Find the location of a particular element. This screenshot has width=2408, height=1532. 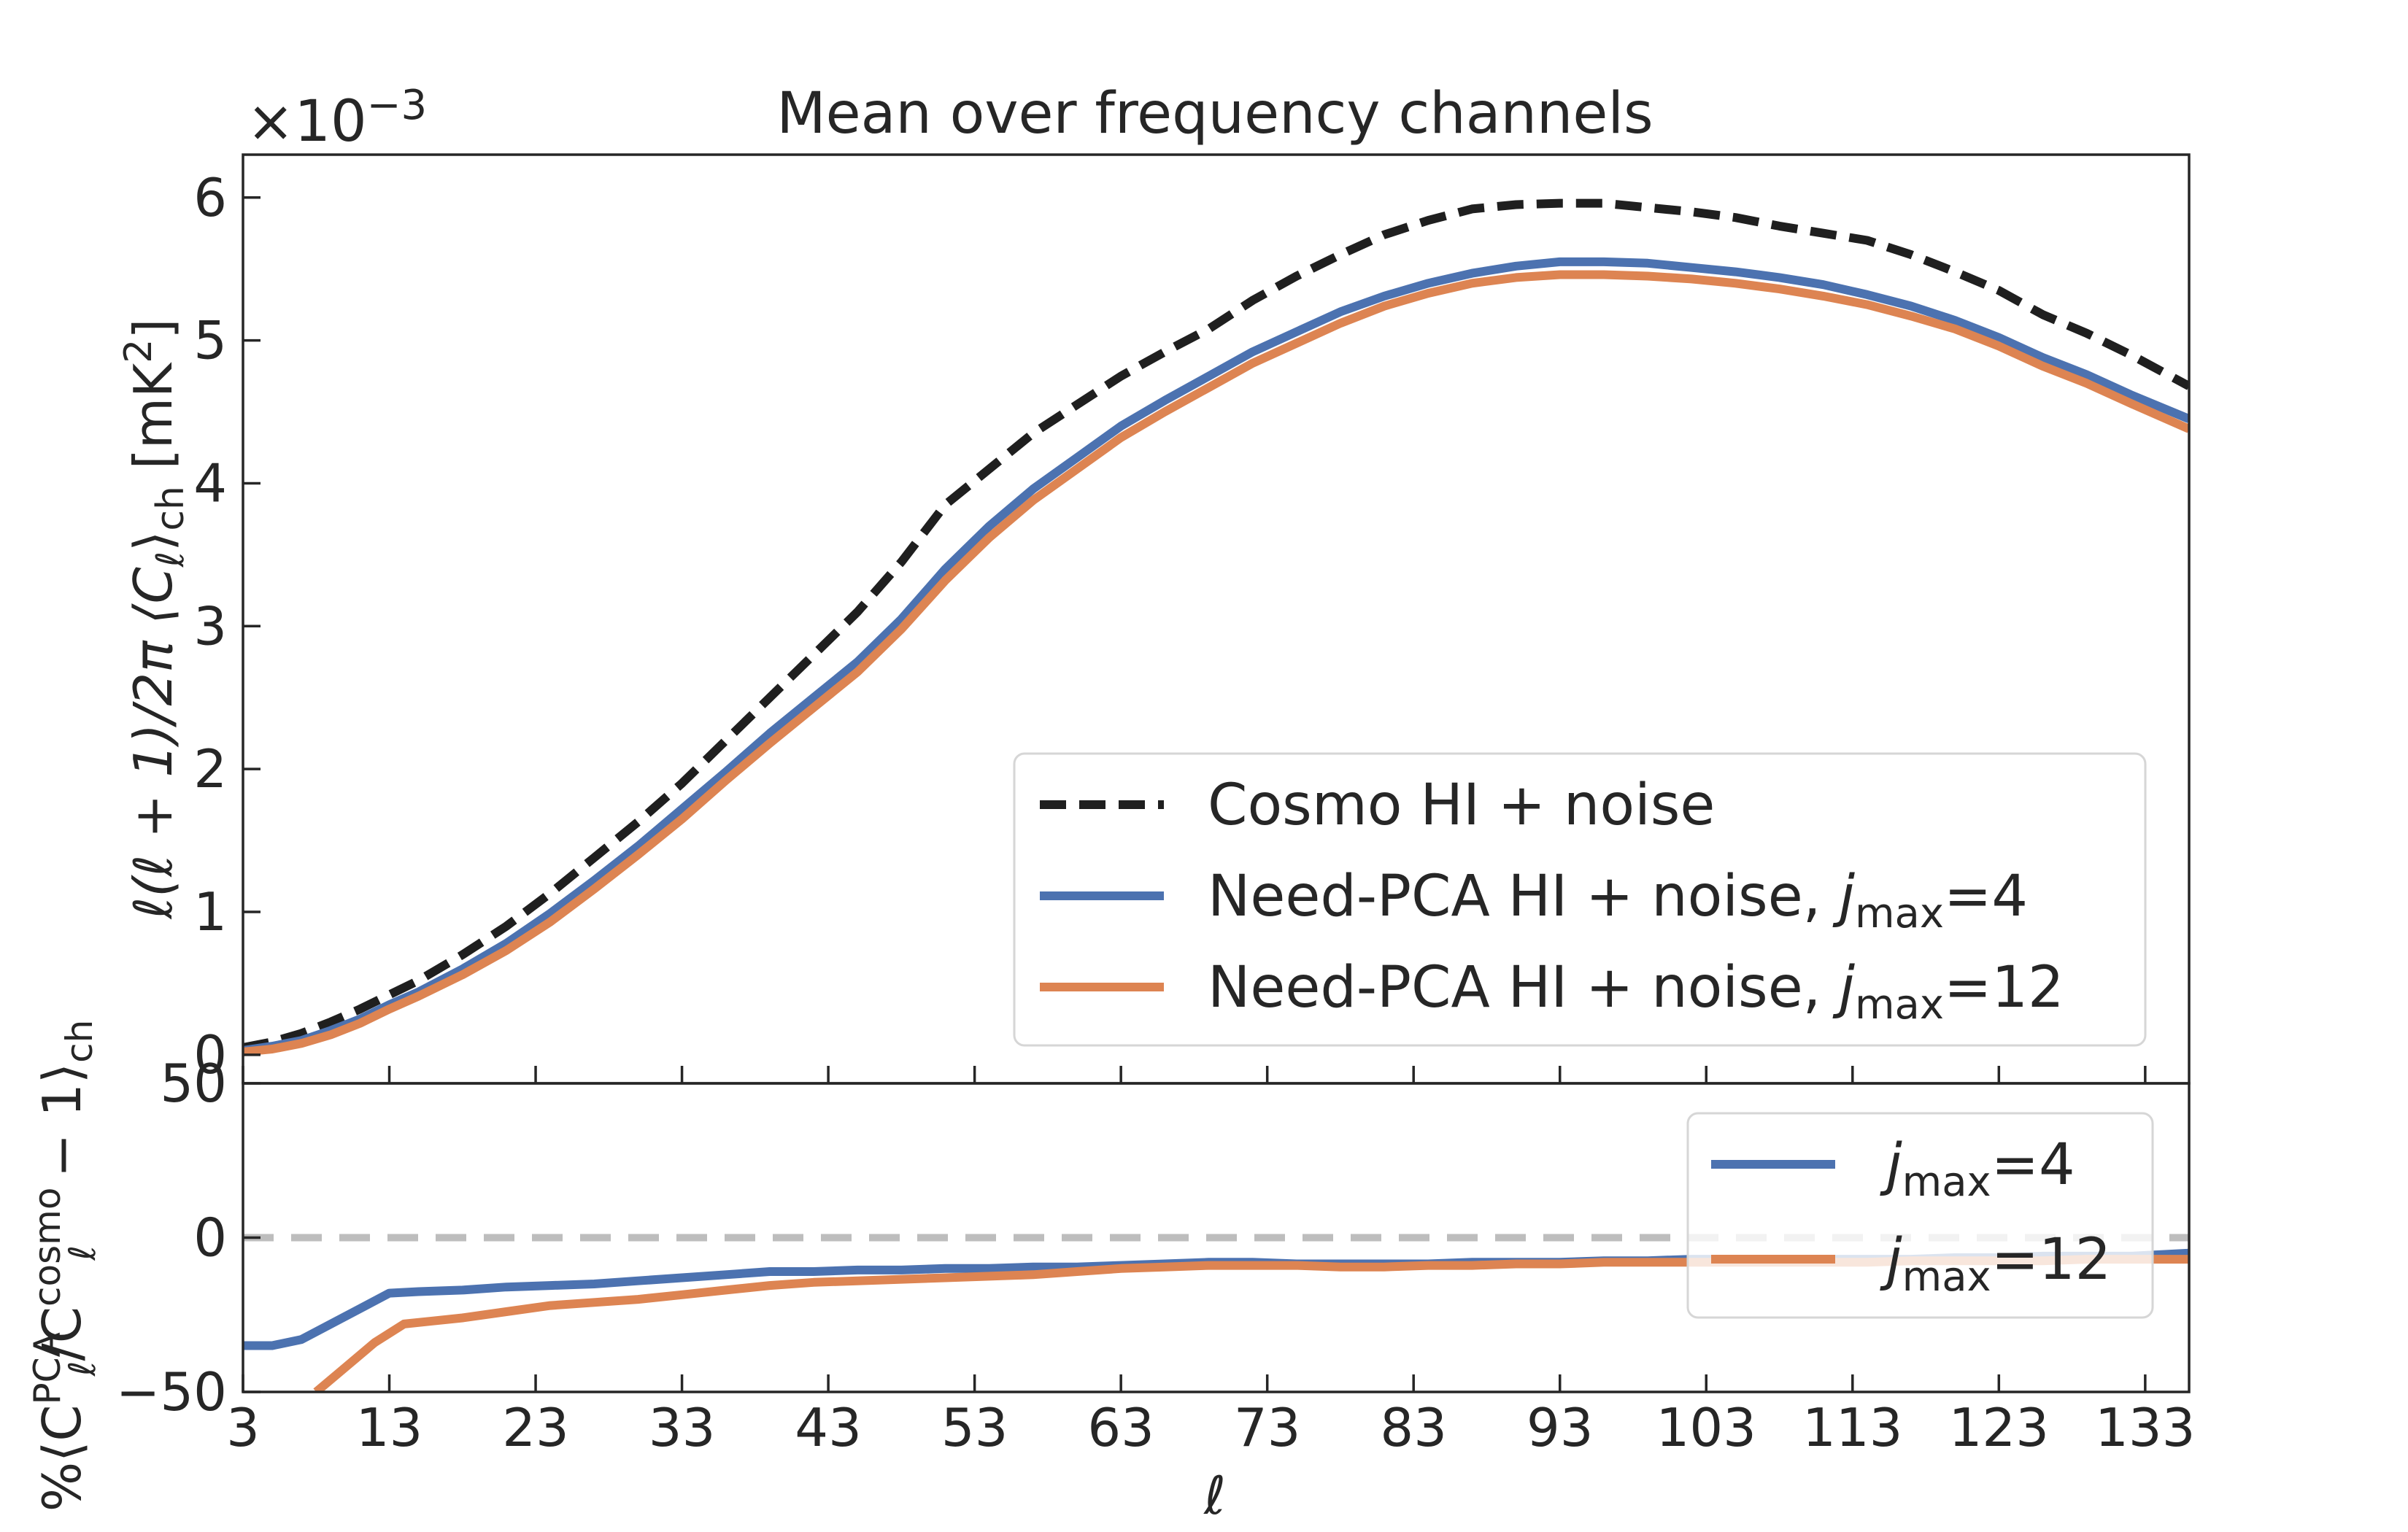

top-legend-frame is located at coordinates (1580, 900).